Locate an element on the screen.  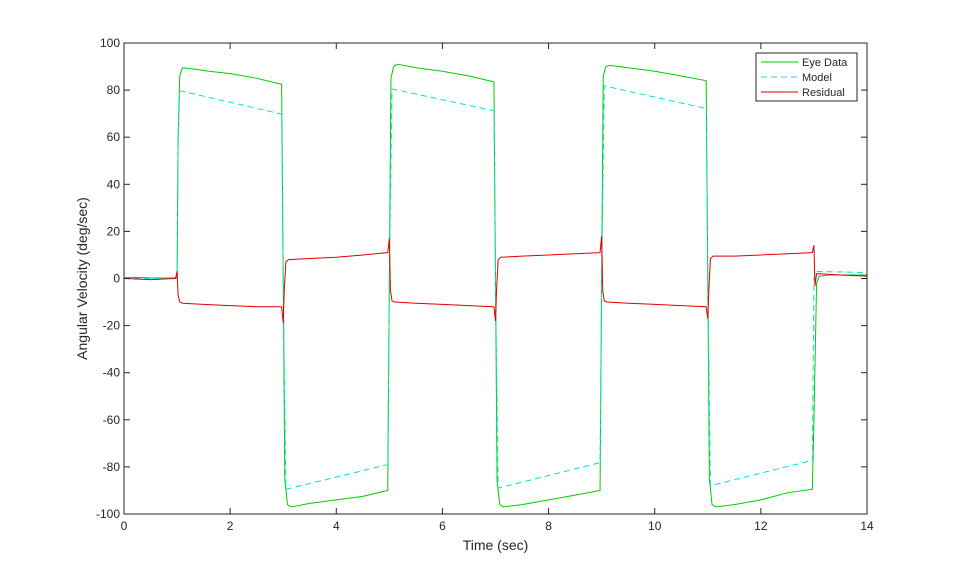
y-tick-label: 40 is located at coordinates (114, 184).